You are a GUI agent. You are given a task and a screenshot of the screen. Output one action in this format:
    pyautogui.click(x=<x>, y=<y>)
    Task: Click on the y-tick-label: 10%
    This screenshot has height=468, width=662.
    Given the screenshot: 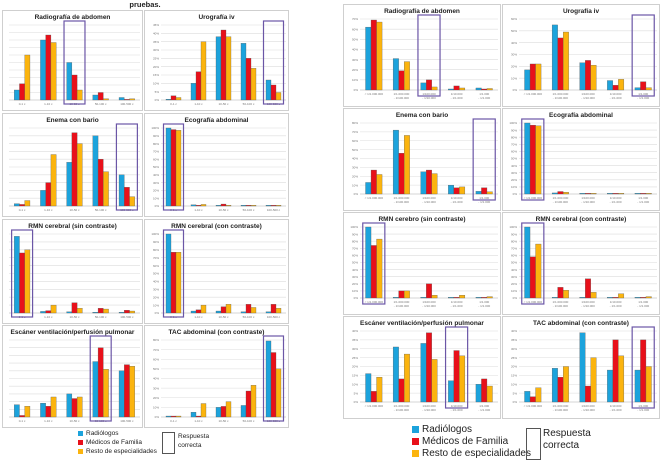 What is the action you would take?
    pyautogui.click(x=355, y=185)
    